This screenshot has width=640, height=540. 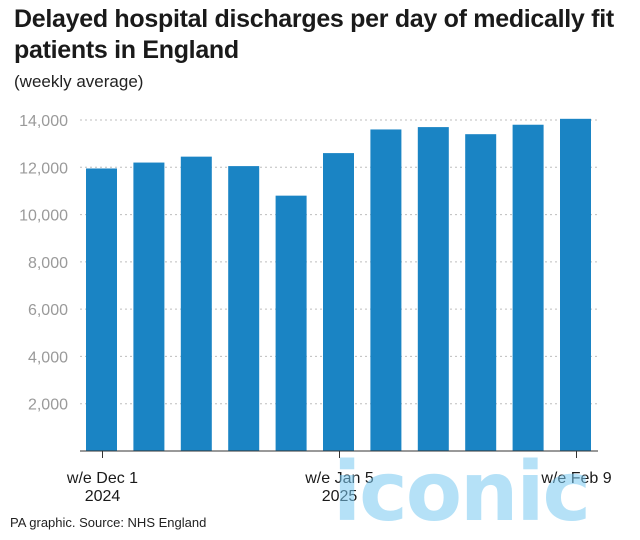 What do you see at coordinates (340, 496) in the screenshot?
I see `x-tick-year: 2025` at bounding box center [340, 496].